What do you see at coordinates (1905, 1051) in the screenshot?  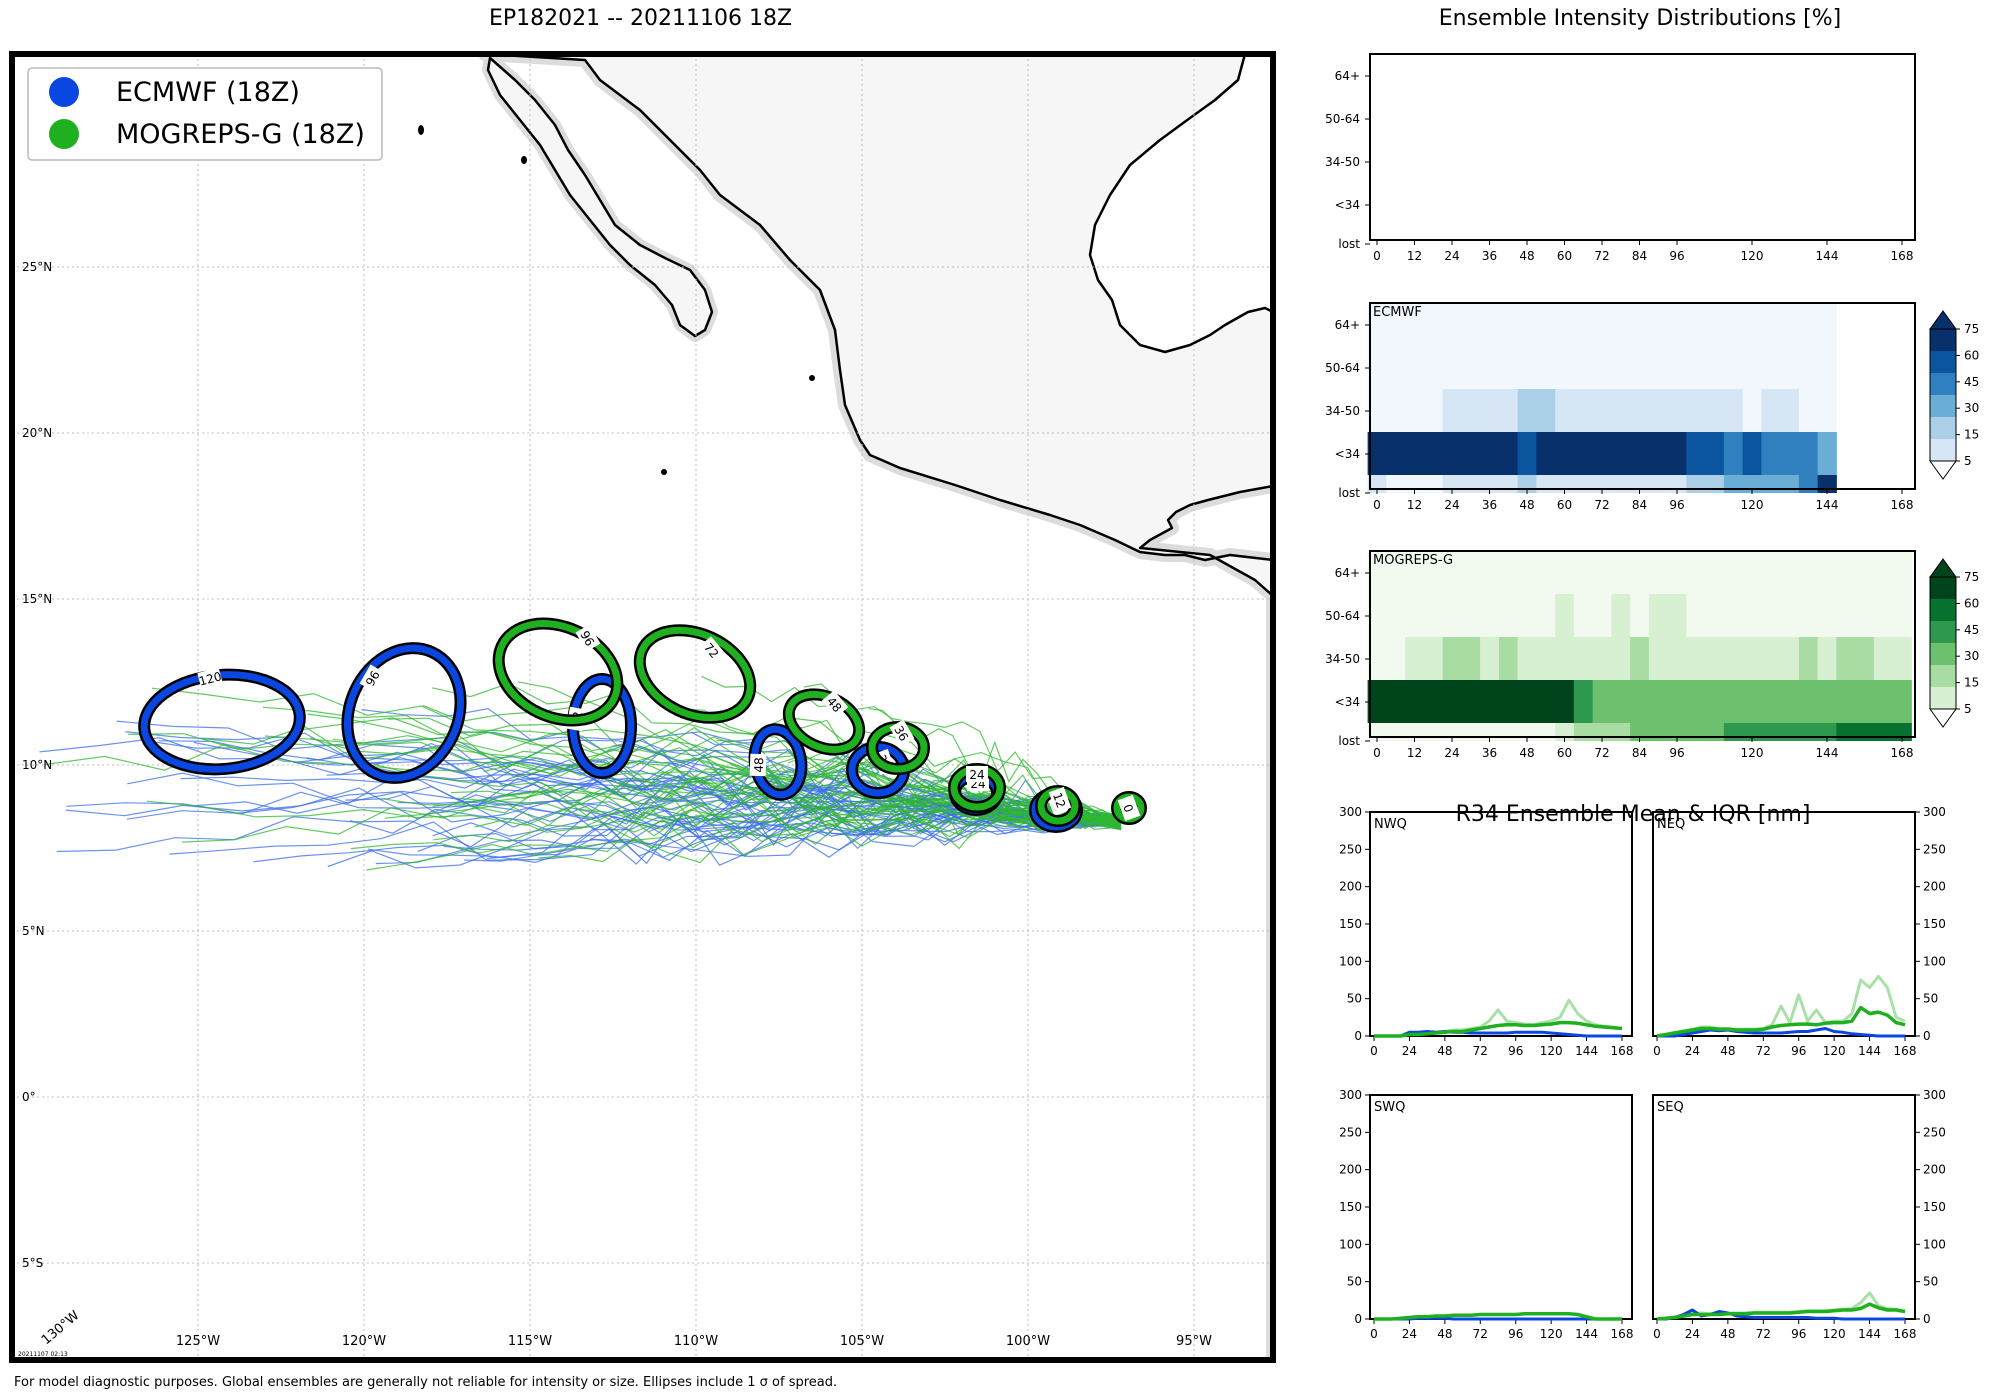 I see `x-tick-label: 168` at bounding box center [1905, 1051].